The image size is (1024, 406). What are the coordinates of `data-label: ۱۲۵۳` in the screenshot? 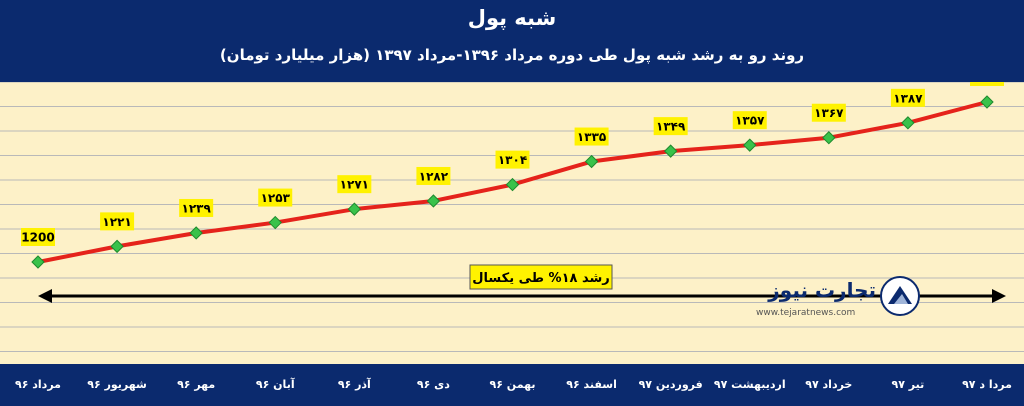 It's located at (276, 198).